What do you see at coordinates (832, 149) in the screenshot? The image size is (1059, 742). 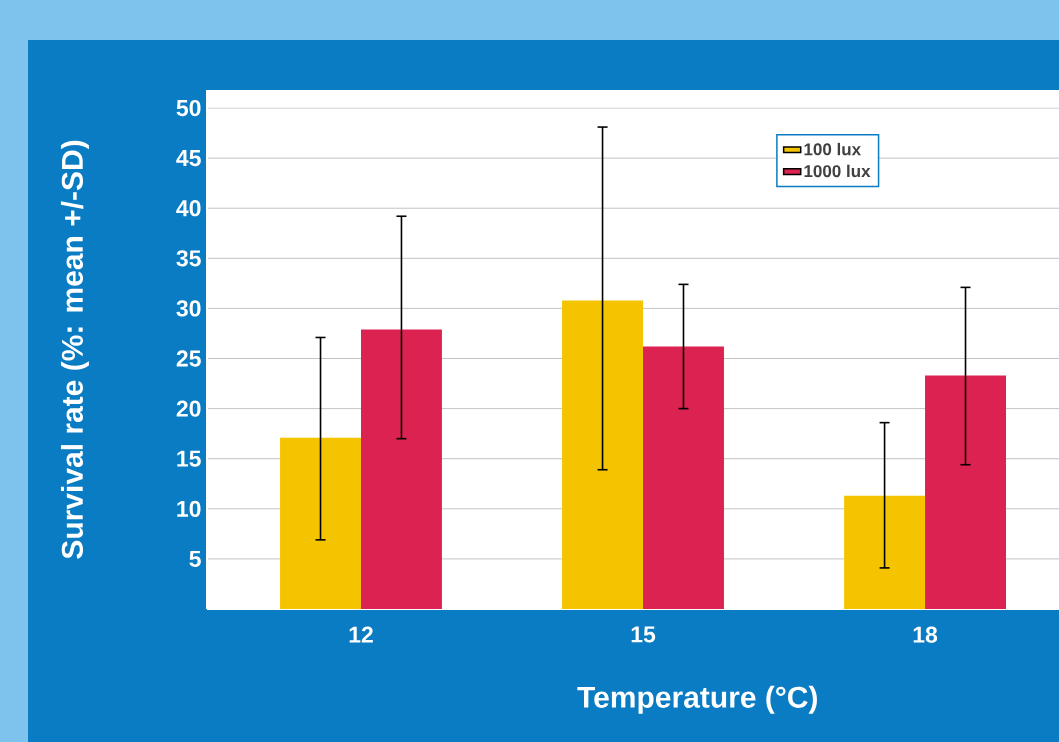 I see `legend-label: 100 lux` at bounding box center [832, 149].